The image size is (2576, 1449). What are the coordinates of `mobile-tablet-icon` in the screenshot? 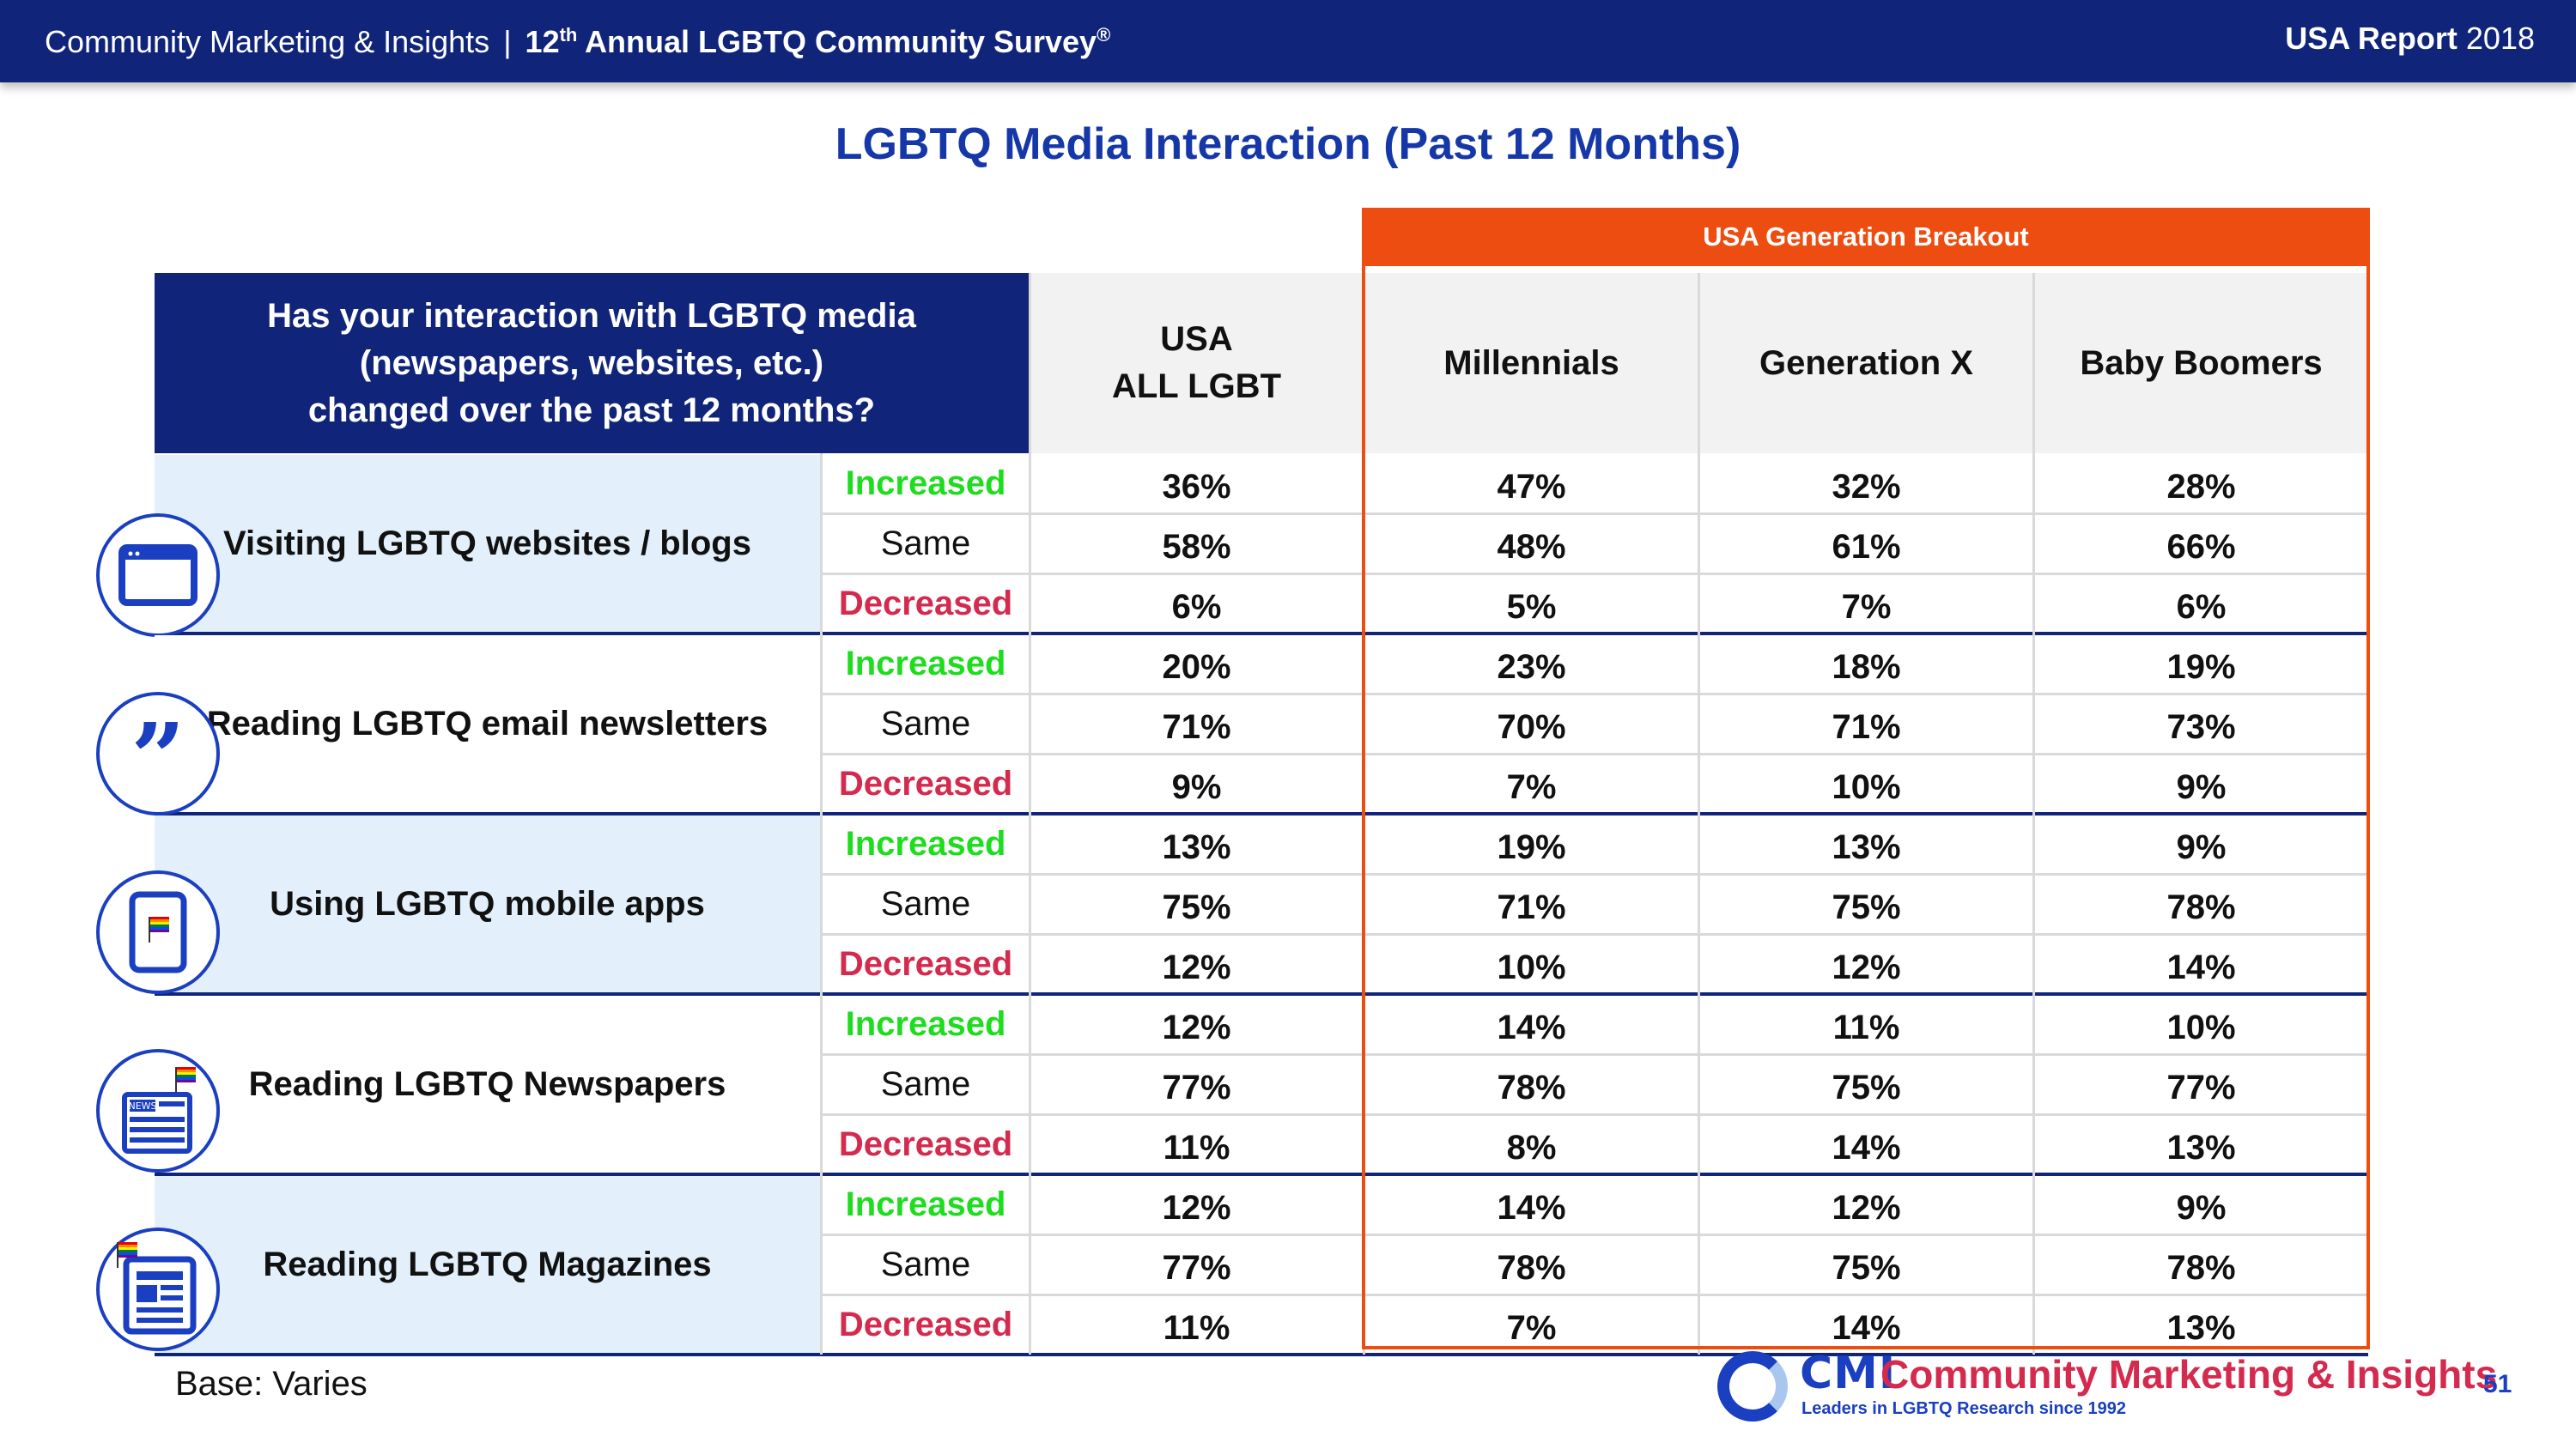 It's located at (158, 932).